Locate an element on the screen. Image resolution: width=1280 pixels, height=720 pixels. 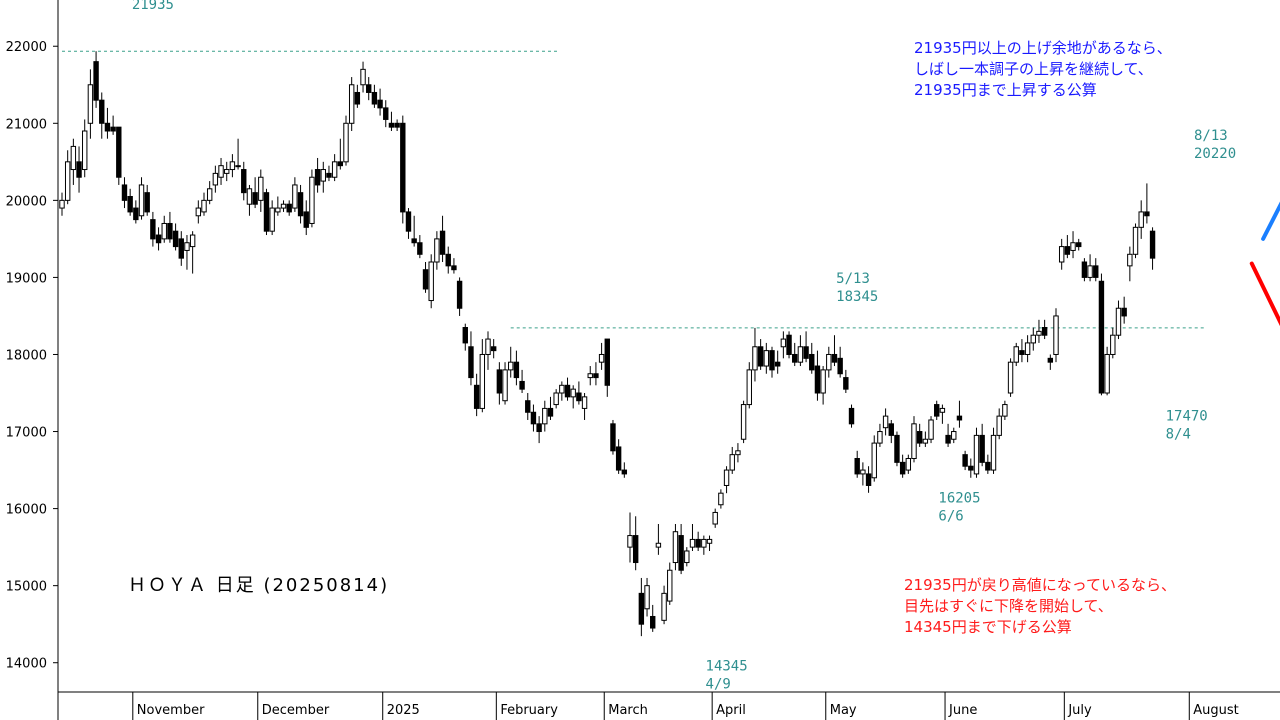
month-label: July is located at coordinates (1079, 710).